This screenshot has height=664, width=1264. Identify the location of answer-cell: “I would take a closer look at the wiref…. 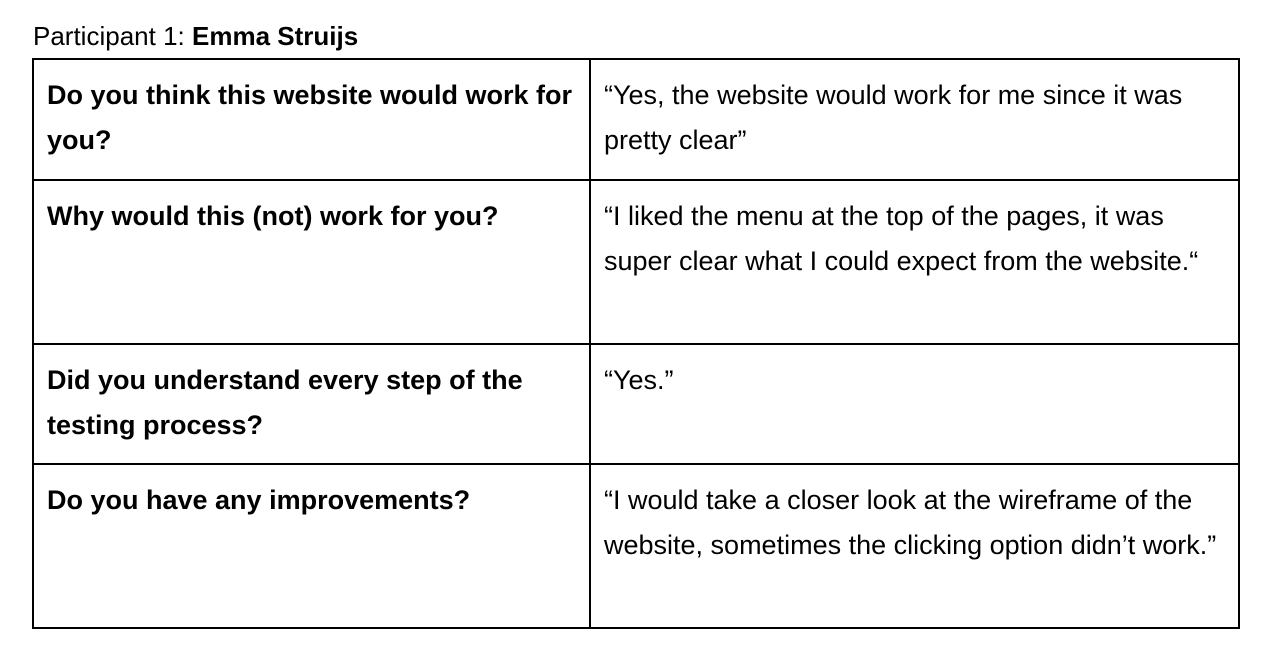
(914, 546).